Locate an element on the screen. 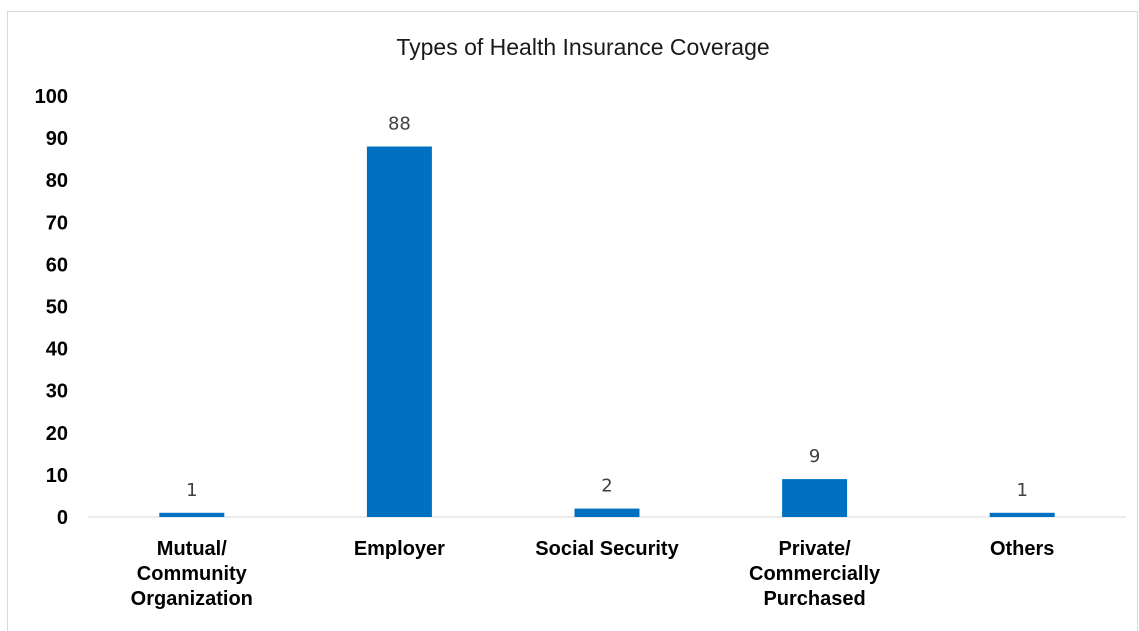 The image size is (1139, 631). data-label: 9 is located at coordinates (814, 456).